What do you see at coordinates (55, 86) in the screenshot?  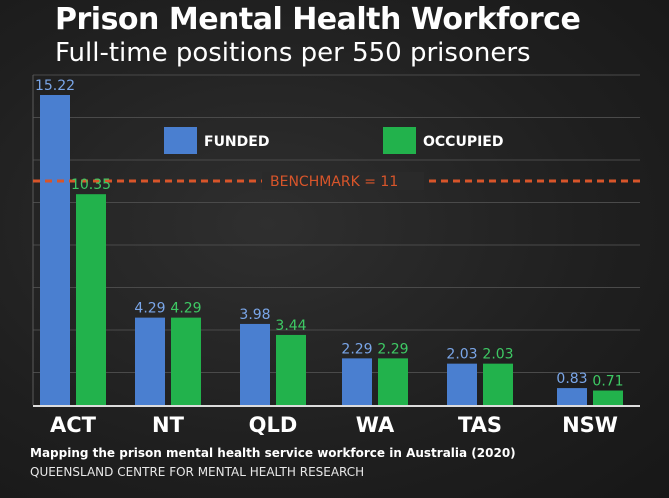 I see `value-label-funded-act: 15.22` at bounding box center [55, 86].